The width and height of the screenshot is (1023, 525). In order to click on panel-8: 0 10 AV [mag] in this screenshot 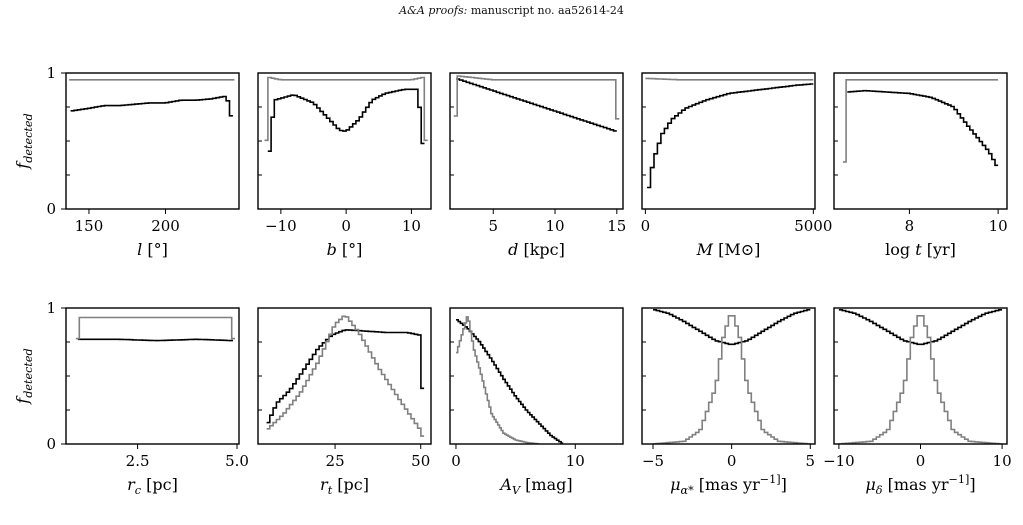, I will do `click(536, 402)`.